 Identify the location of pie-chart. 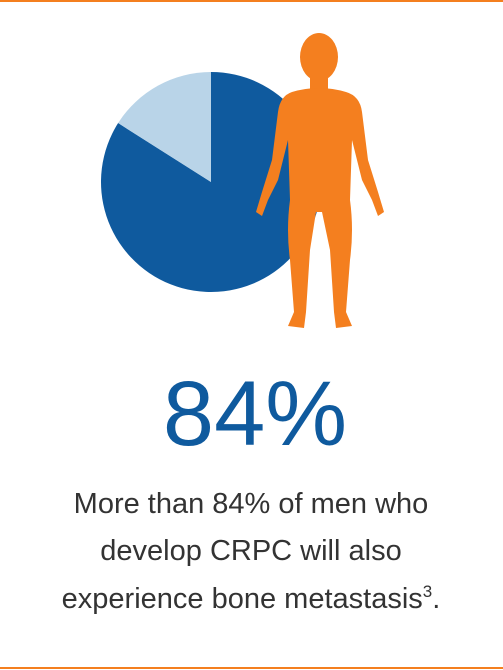
(211, 182).